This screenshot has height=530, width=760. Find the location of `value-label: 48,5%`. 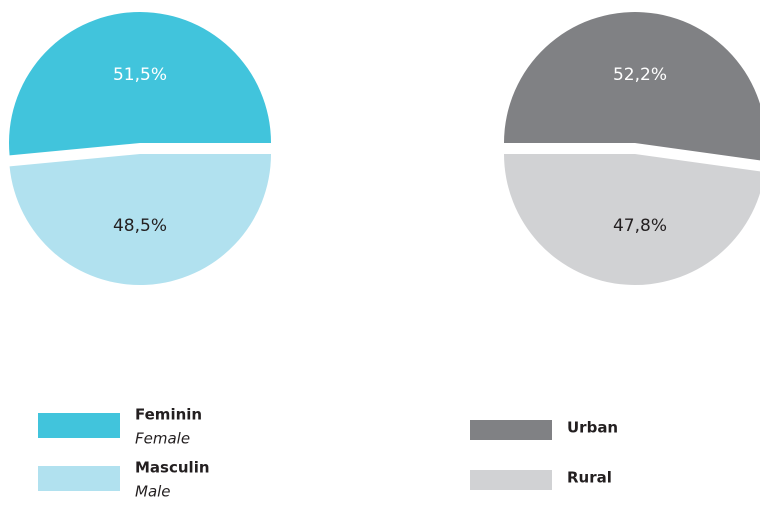

value-label: 48,5% is located at coordinates (140, 226).